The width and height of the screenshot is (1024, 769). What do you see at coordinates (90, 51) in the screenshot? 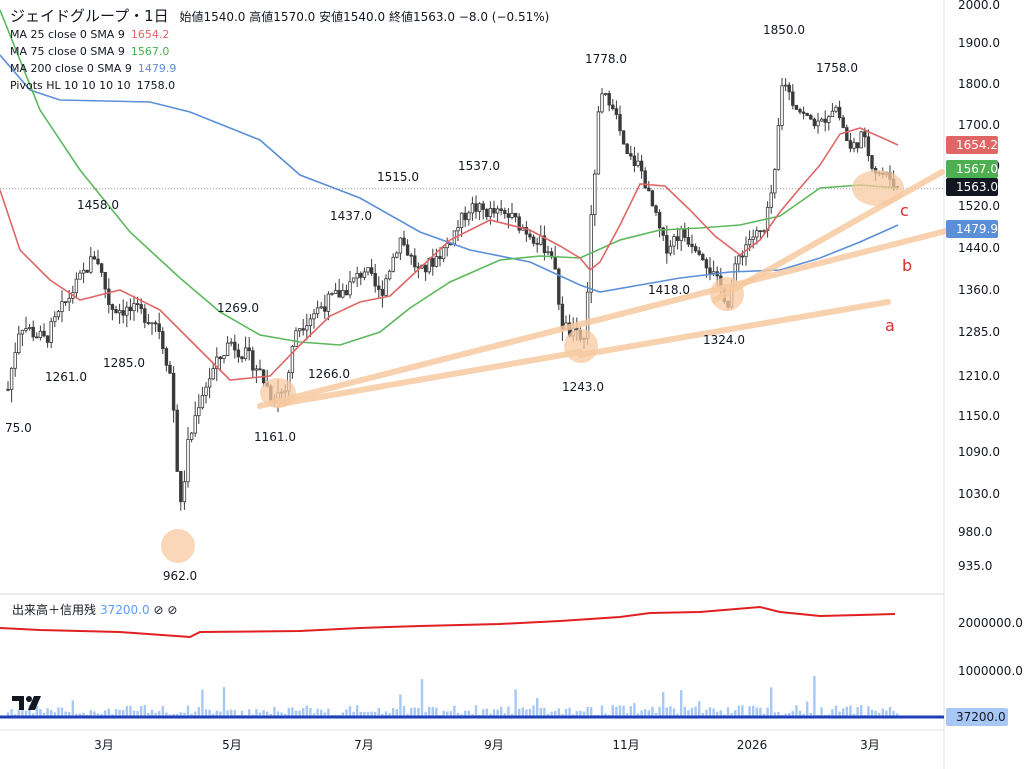
I see `indicator-ma75: MA 75 close 0 SMA 9 1567.0` at bounding box center [90, 51].